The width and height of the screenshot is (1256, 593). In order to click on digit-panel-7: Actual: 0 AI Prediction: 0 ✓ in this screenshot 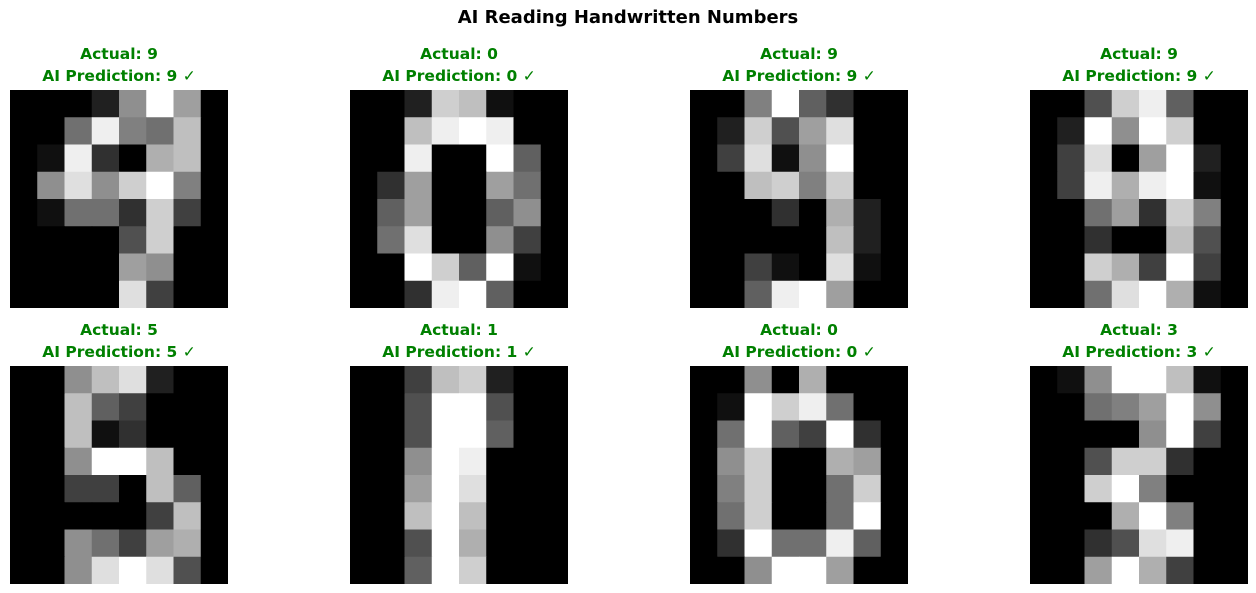, I will do `click(799, 451)`.